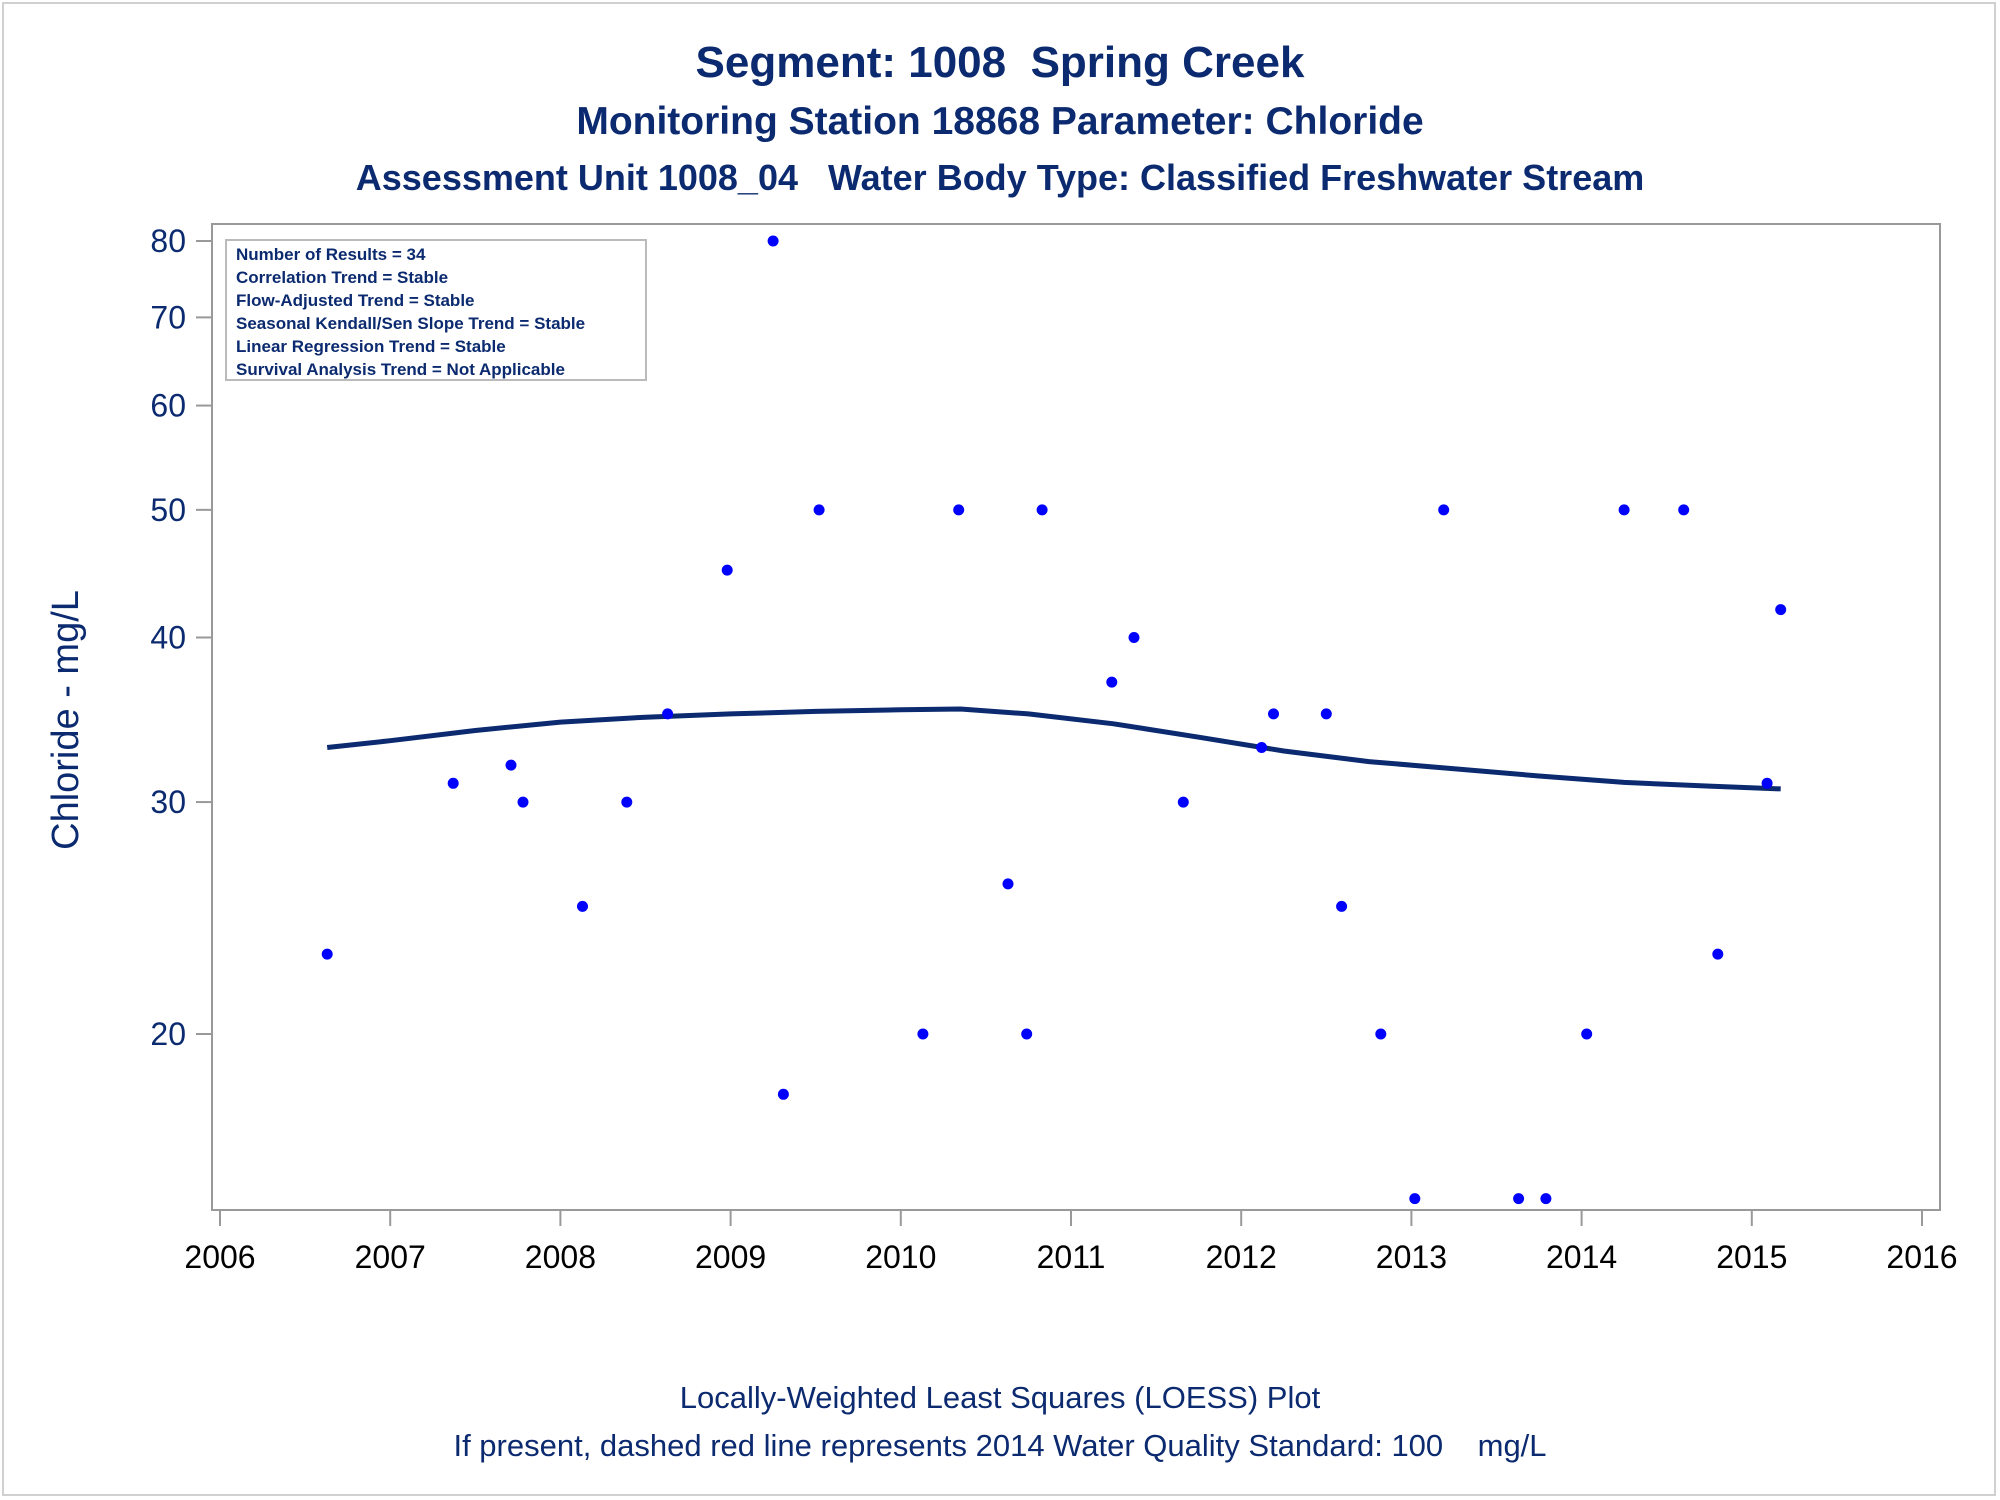  What do you see at coordinates (1053, 749) in the screenshot?
I see `loess-line` at bounding box center [1053, 749].